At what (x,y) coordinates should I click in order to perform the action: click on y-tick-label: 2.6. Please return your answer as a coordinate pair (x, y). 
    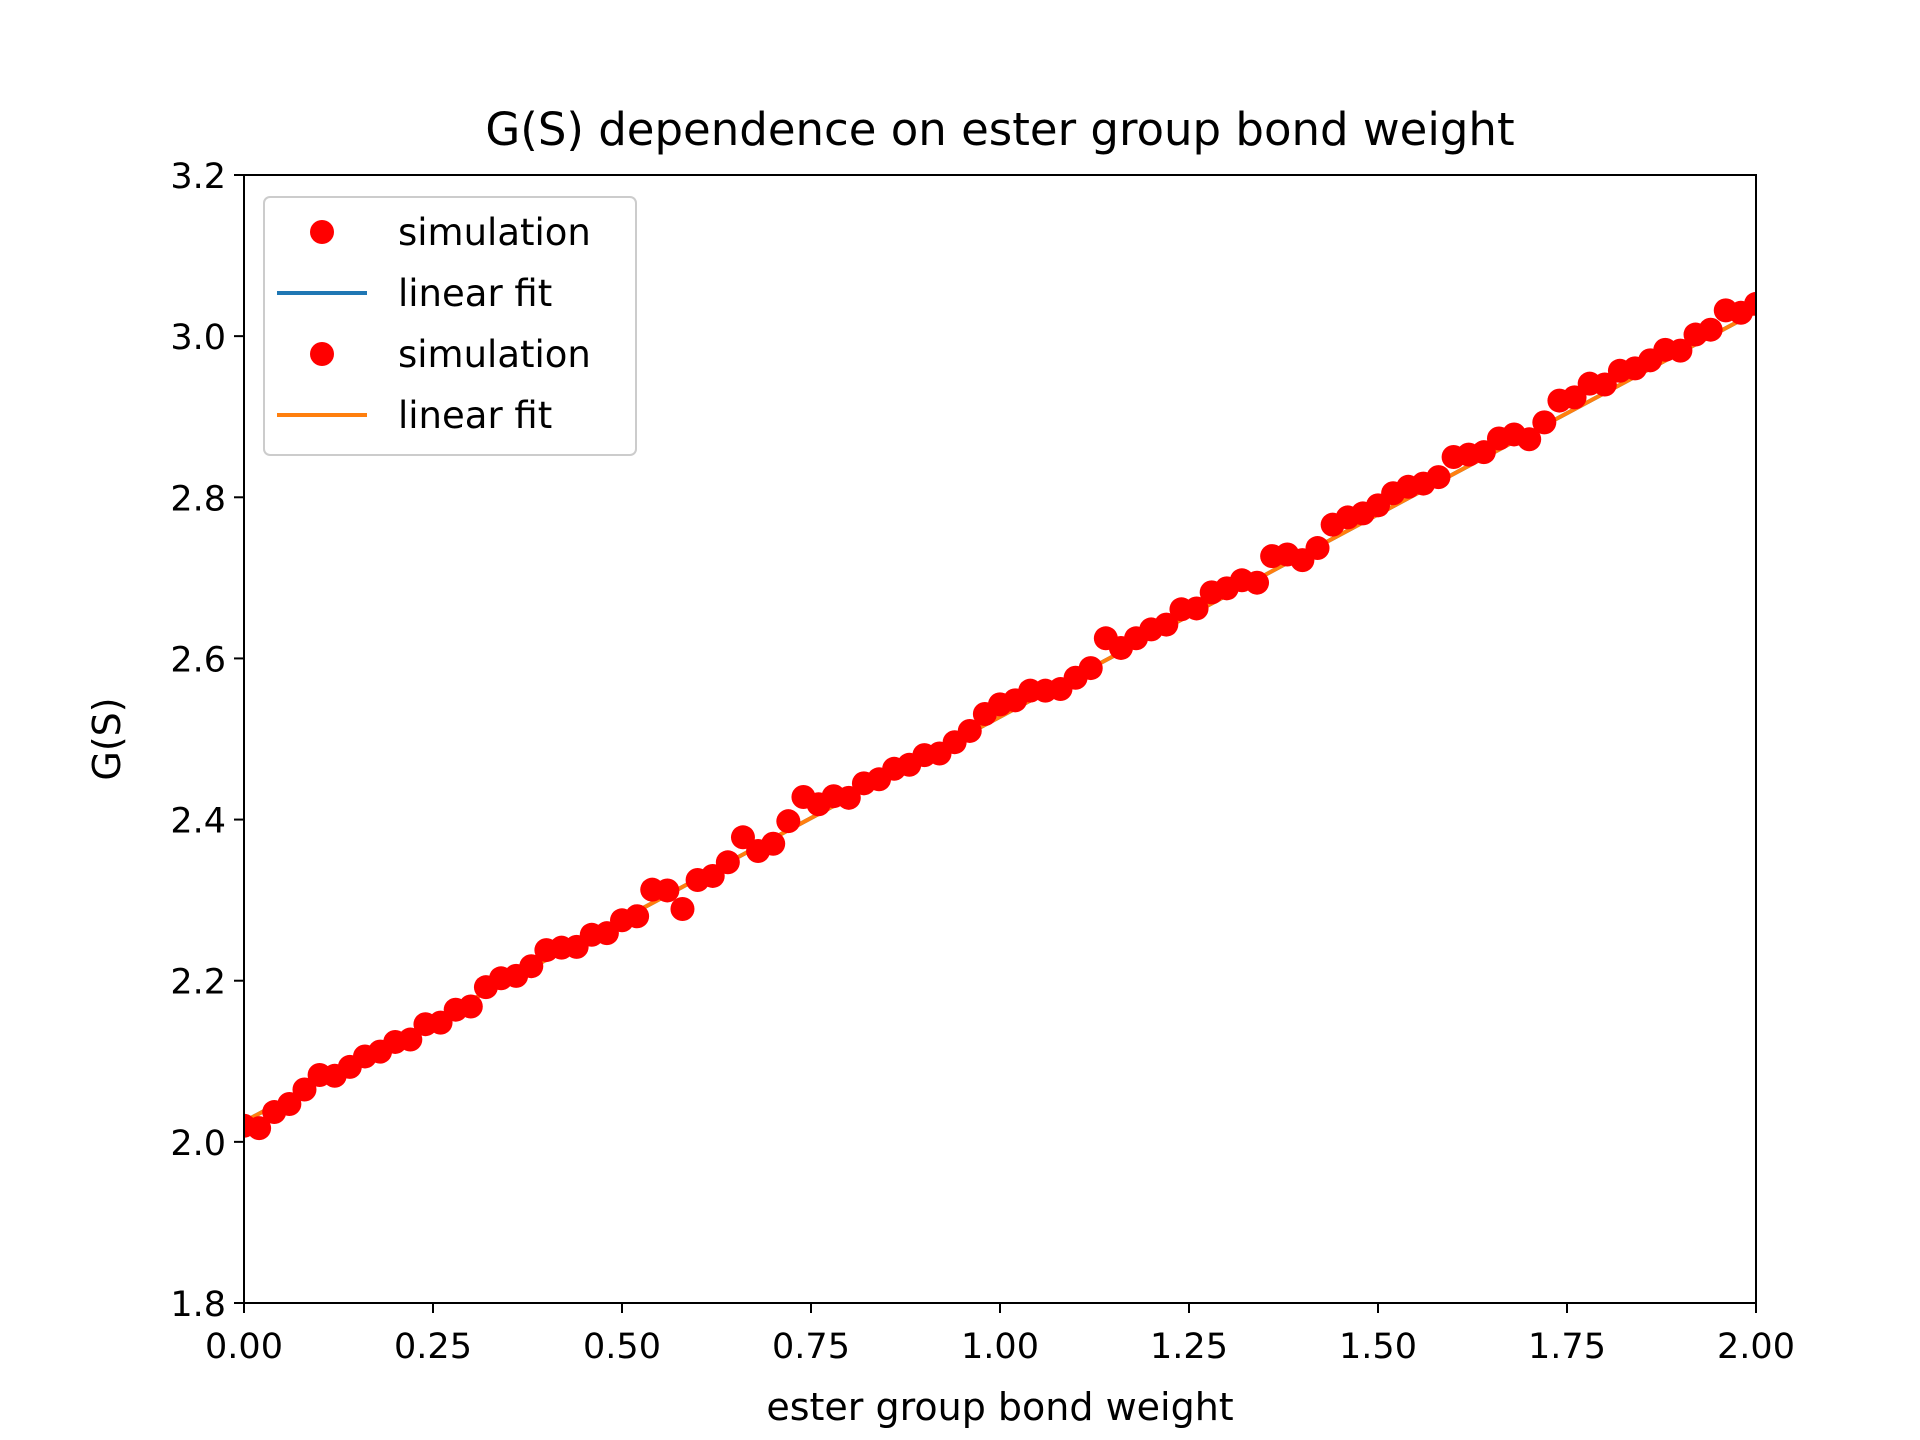
    Looking at the image, I should click on (198, 660).